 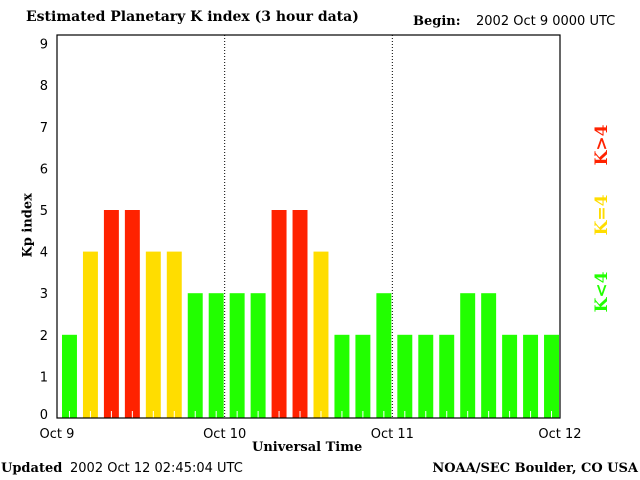 What do you see at coordinates (156, 468) in the screenshot?
I see `updated-value: 2002 Oct 12 02:45:04 UTC` at bounding box center [156, 468].